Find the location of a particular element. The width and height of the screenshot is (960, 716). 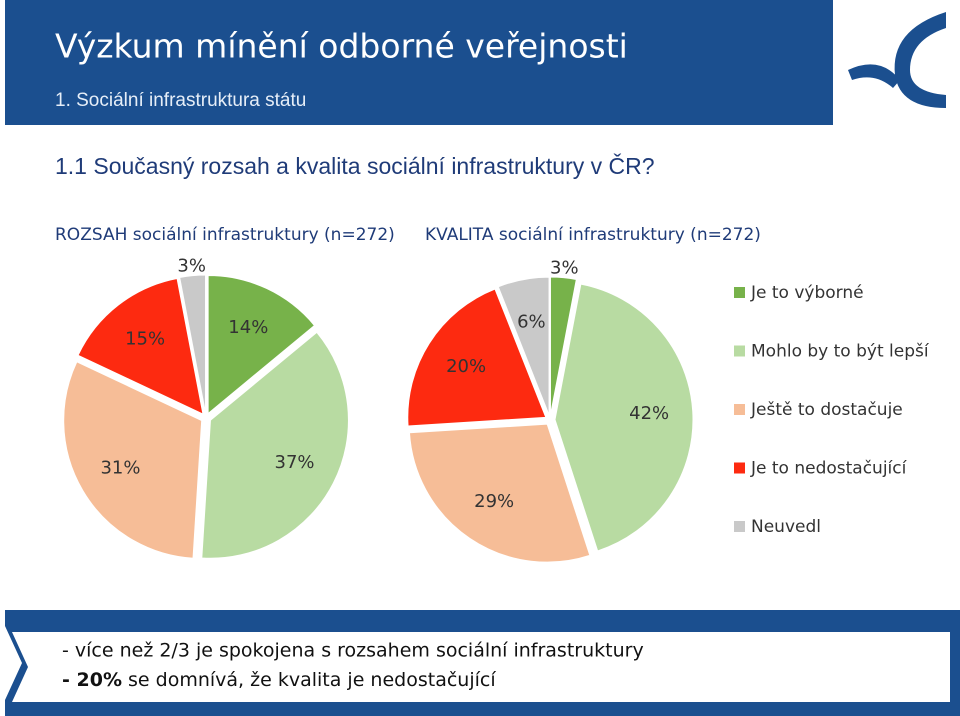

chart-title: ROZSAH sociální infrastruktury (n=272) is located at coordinates (225, 235).